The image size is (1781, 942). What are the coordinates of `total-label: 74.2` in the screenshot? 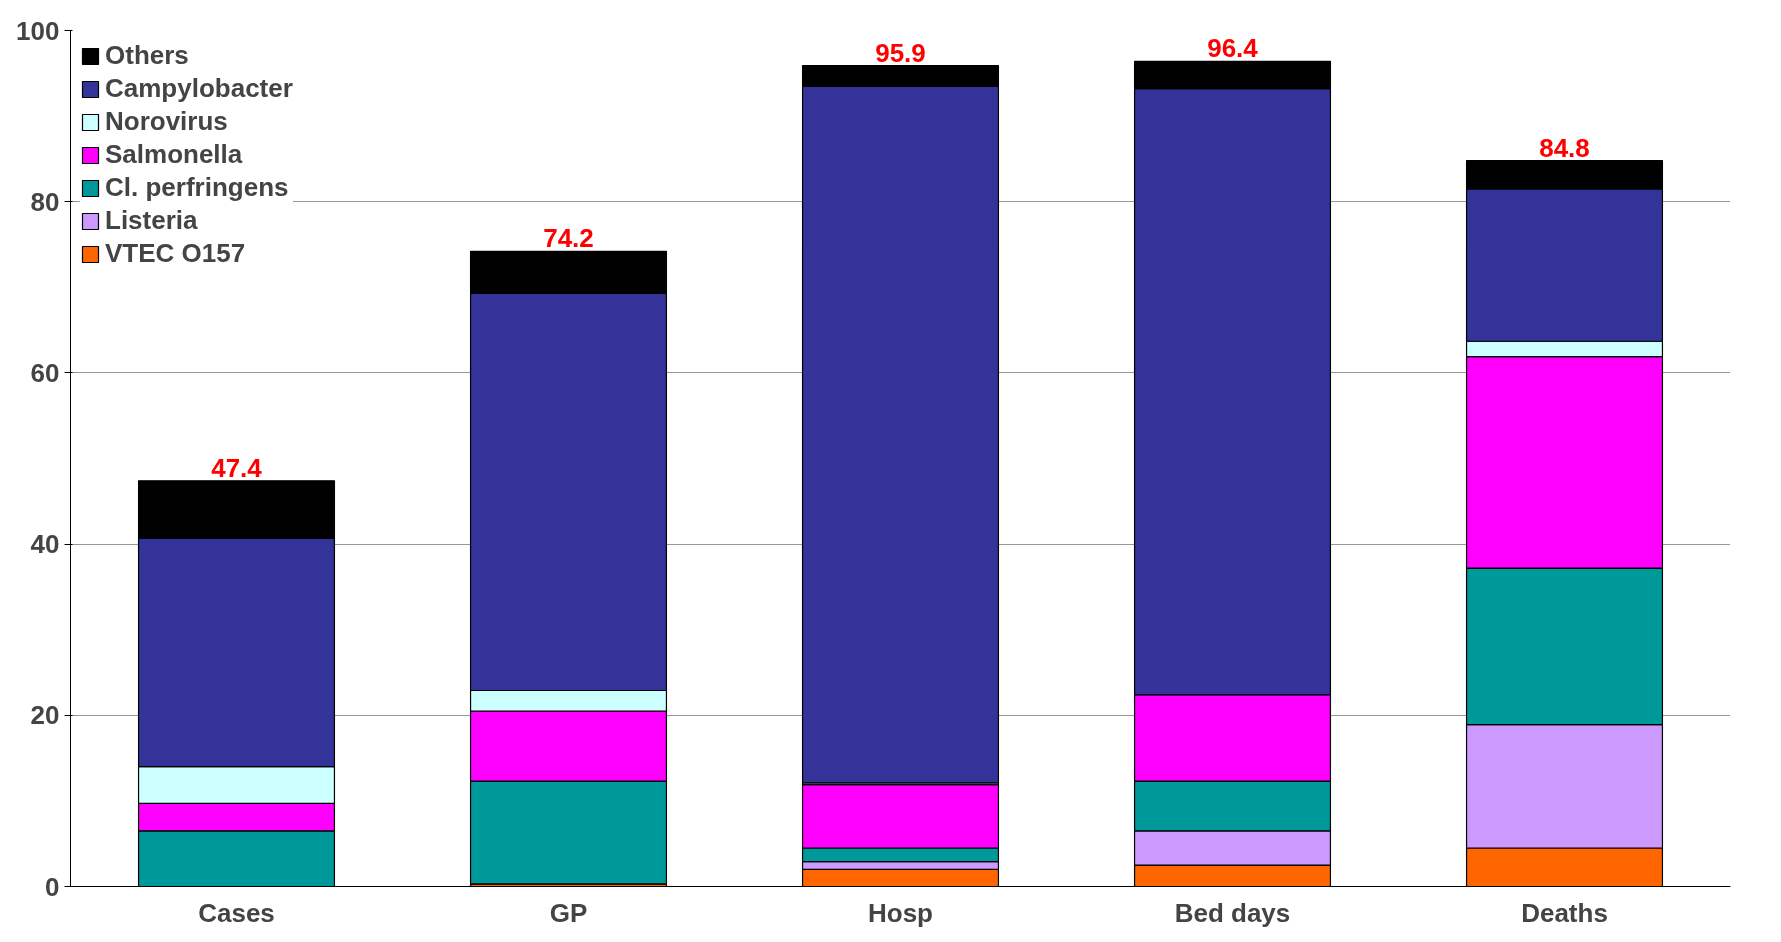 It's located at (568, 238).